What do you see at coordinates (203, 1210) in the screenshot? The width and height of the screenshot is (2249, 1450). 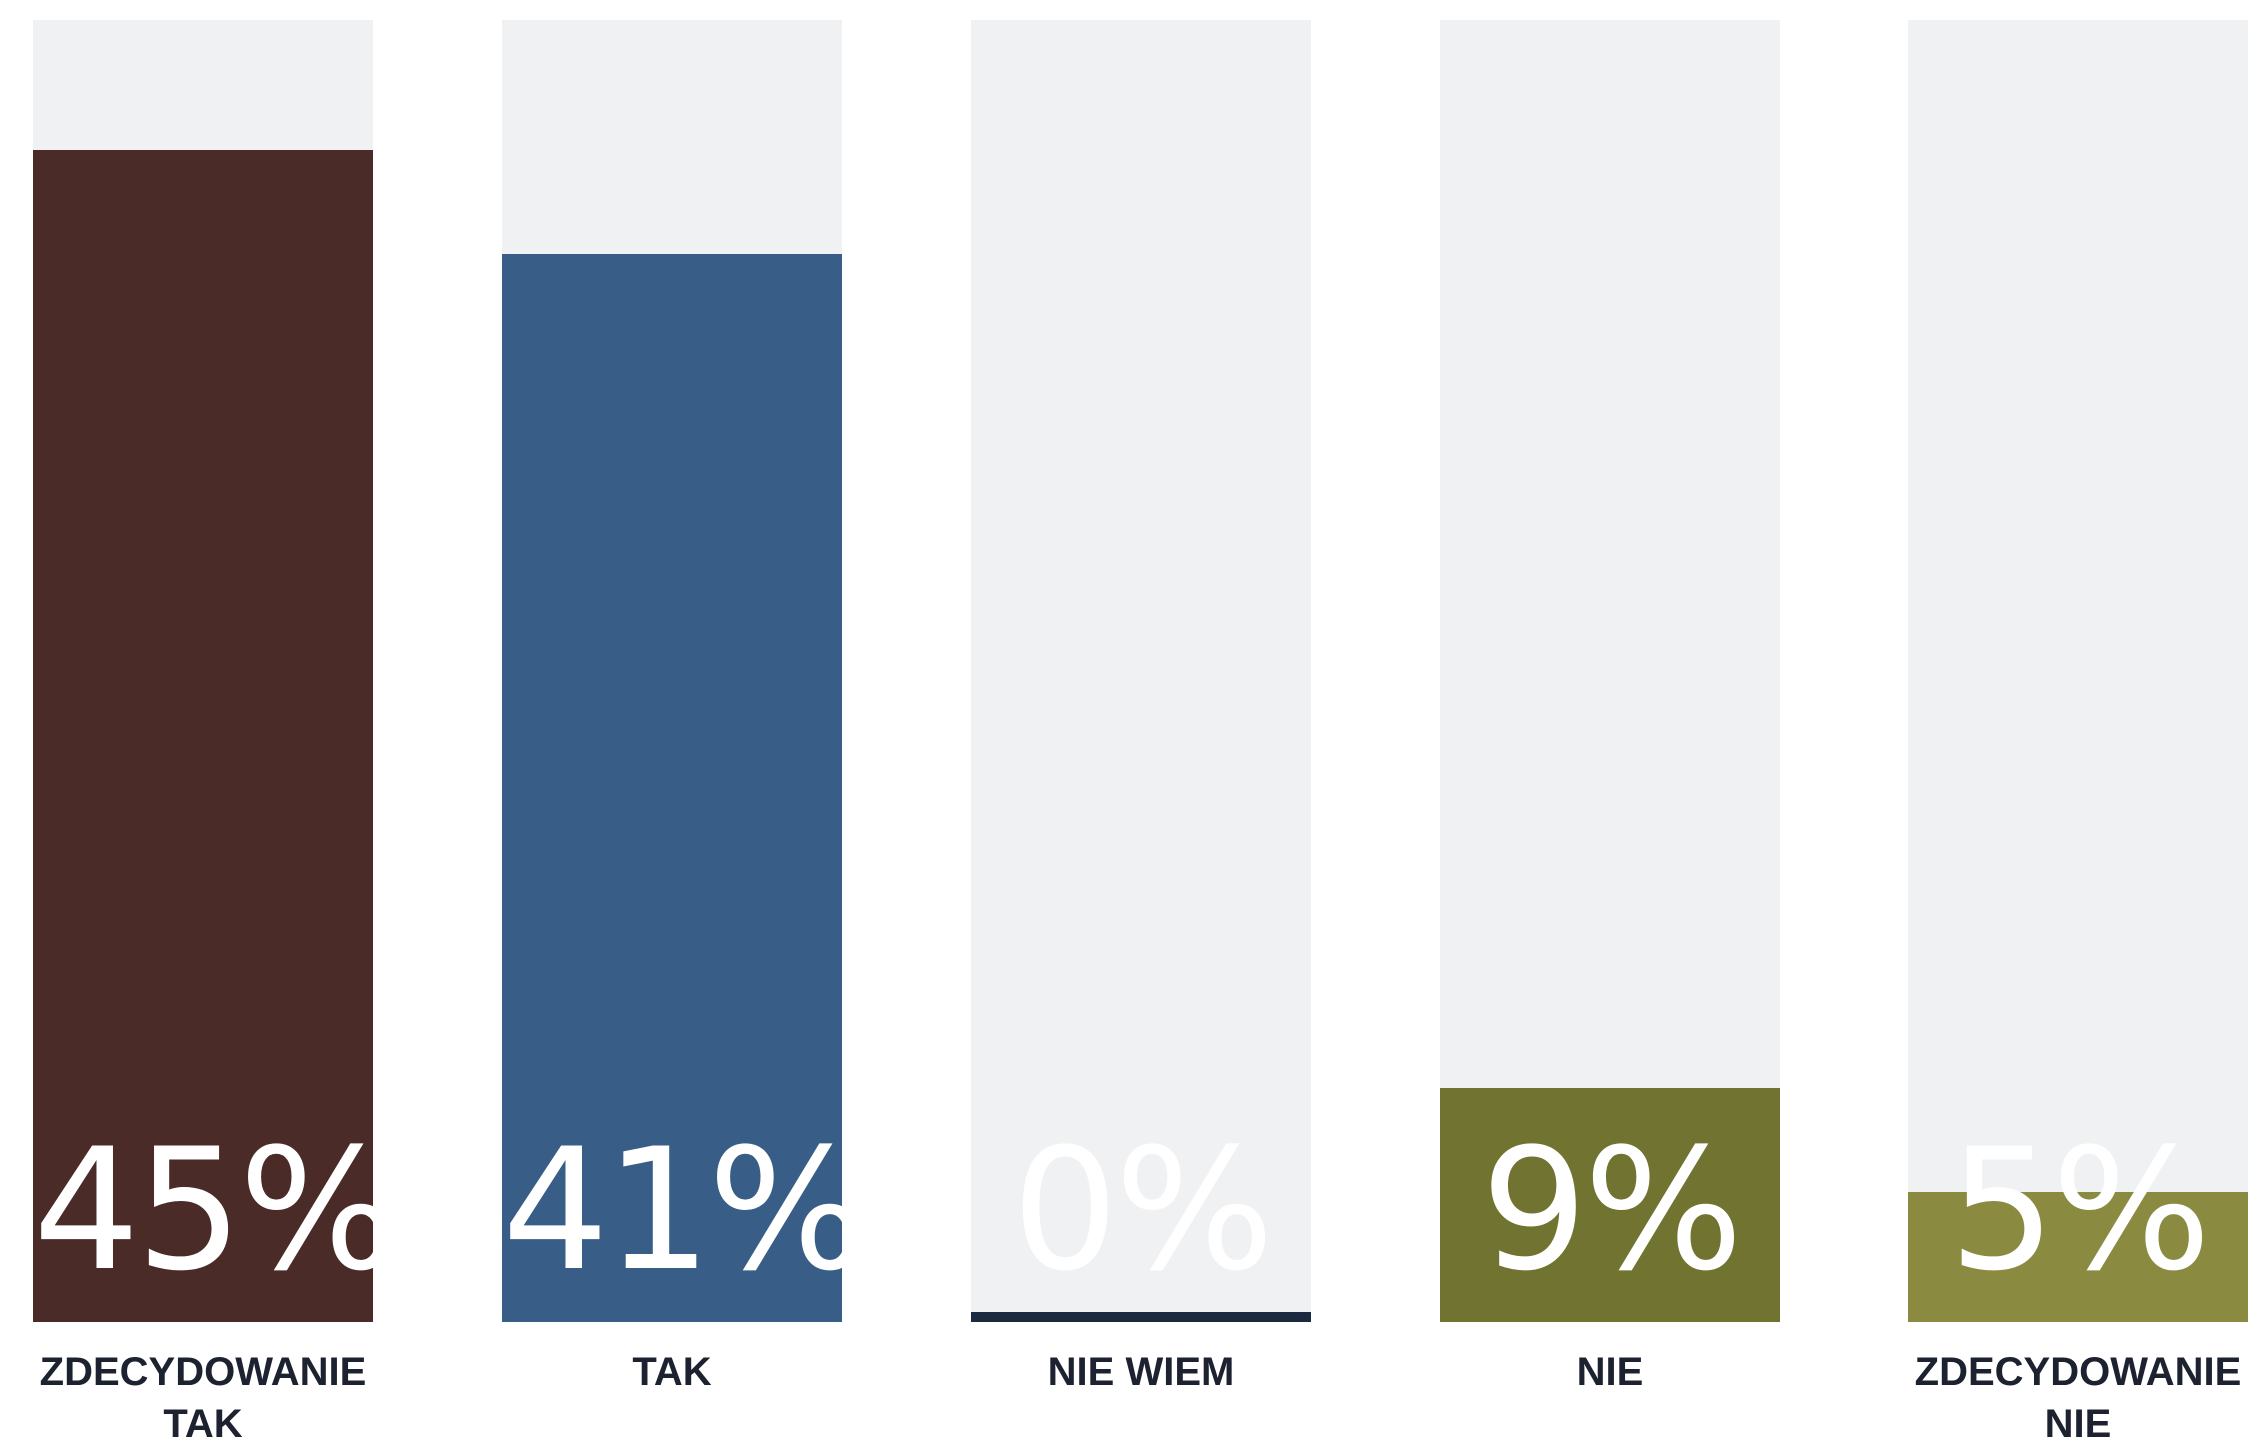 I see `bar-value-zdecydowanie-tak: 45%` at bounding box center [203, 1210].